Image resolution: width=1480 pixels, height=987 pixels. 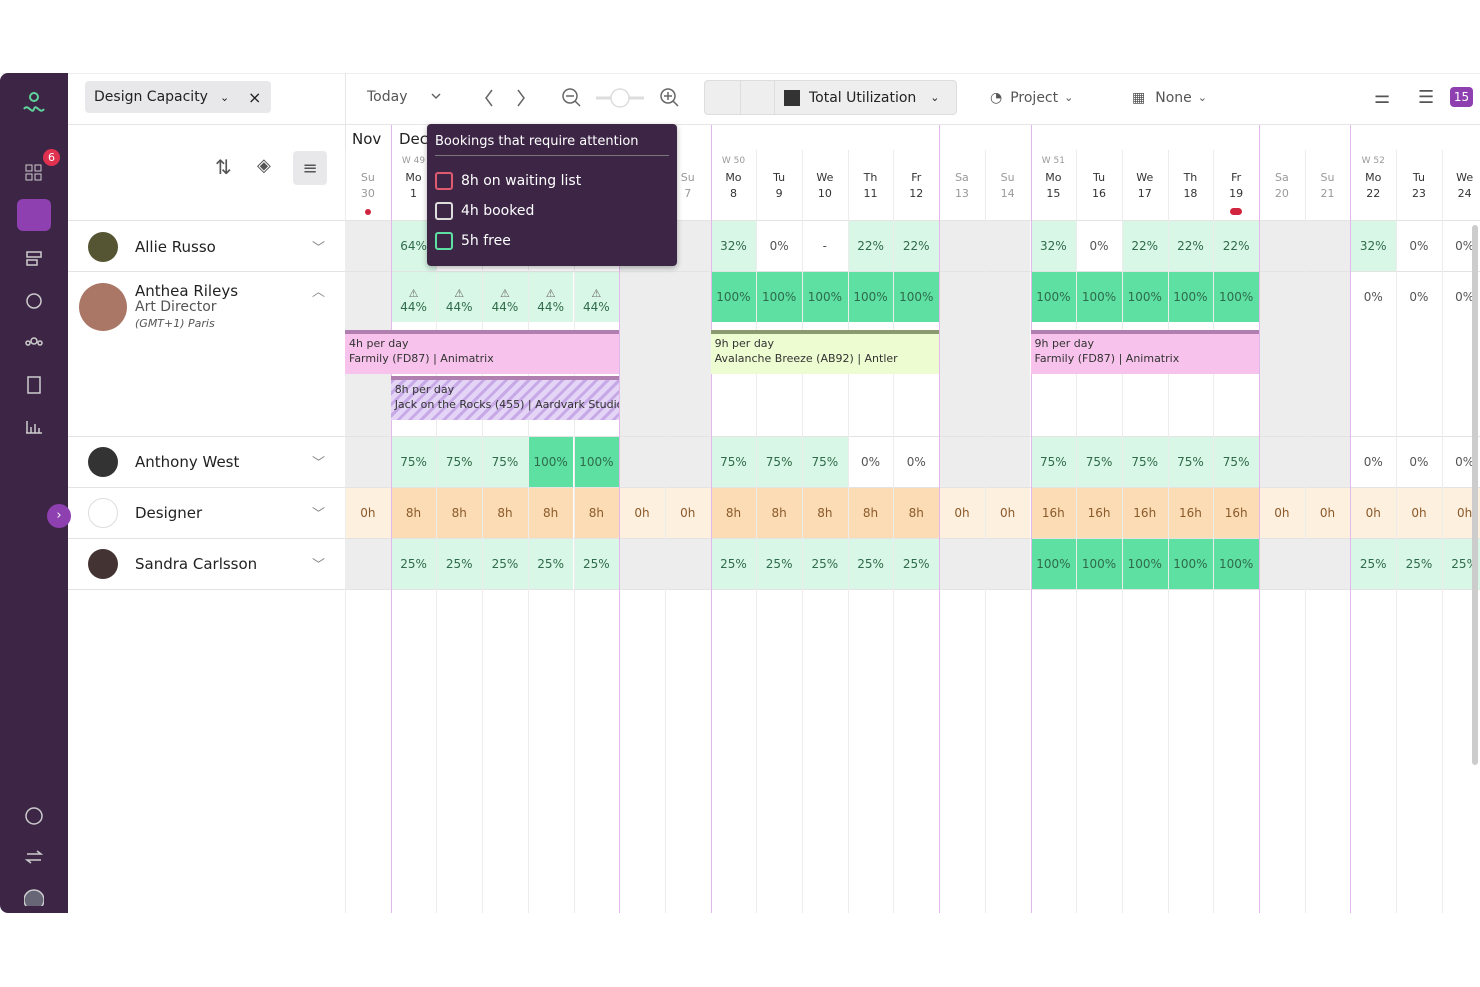 I want to click on utilization-select: Total Utilization ⌄, so click(x=862, y=97).